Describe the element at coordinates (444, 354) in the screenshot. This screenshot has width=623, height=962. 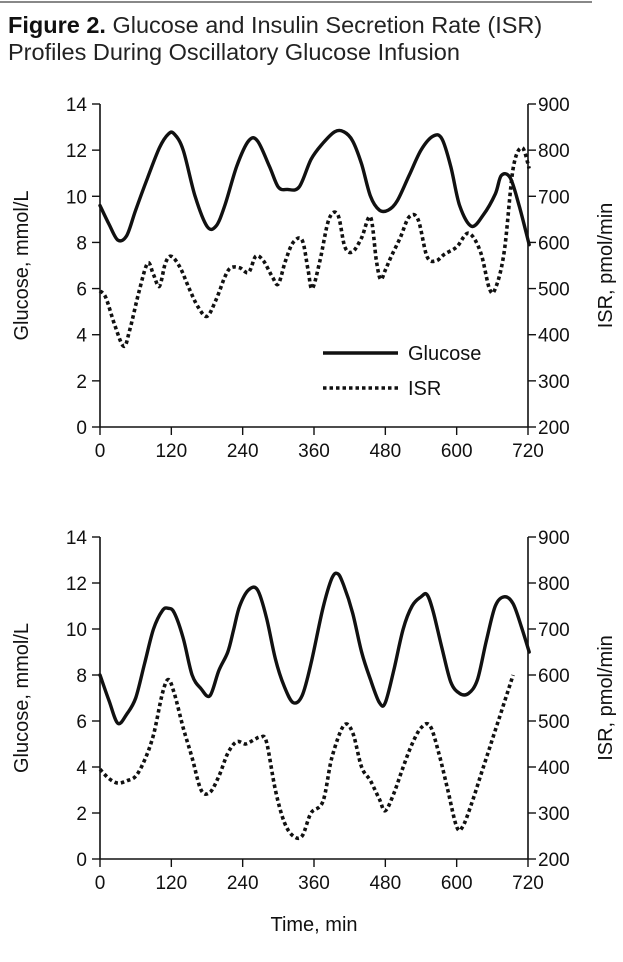
I see `legend-label-glucose: Glucose` at that location.